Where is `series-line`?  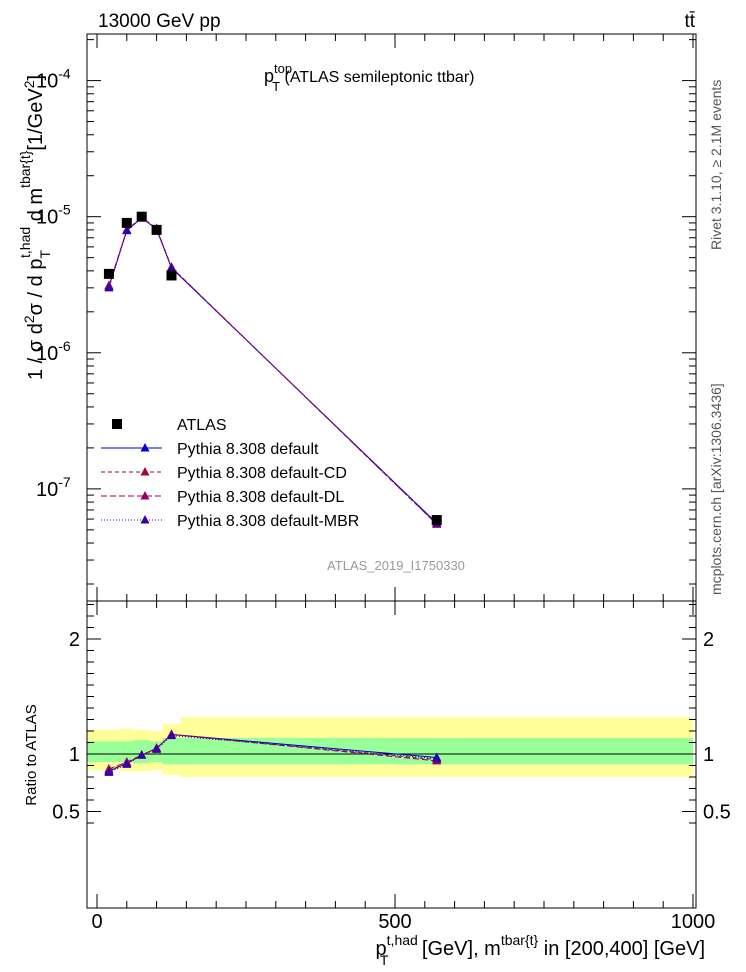
series-line is located at coordinates (273, 370).